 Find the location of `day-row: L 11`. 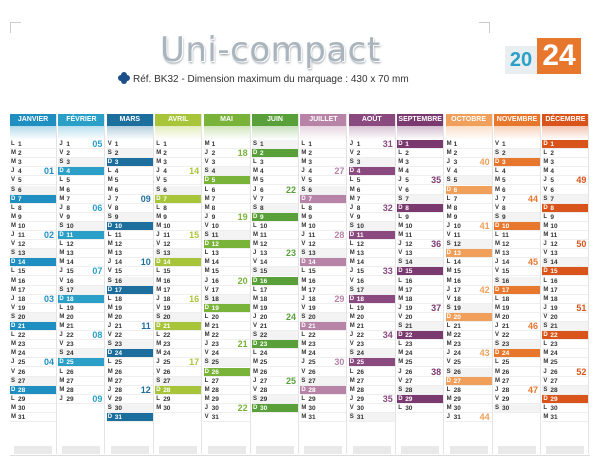

day-row: L 11 is located at coordinates (129, 235).